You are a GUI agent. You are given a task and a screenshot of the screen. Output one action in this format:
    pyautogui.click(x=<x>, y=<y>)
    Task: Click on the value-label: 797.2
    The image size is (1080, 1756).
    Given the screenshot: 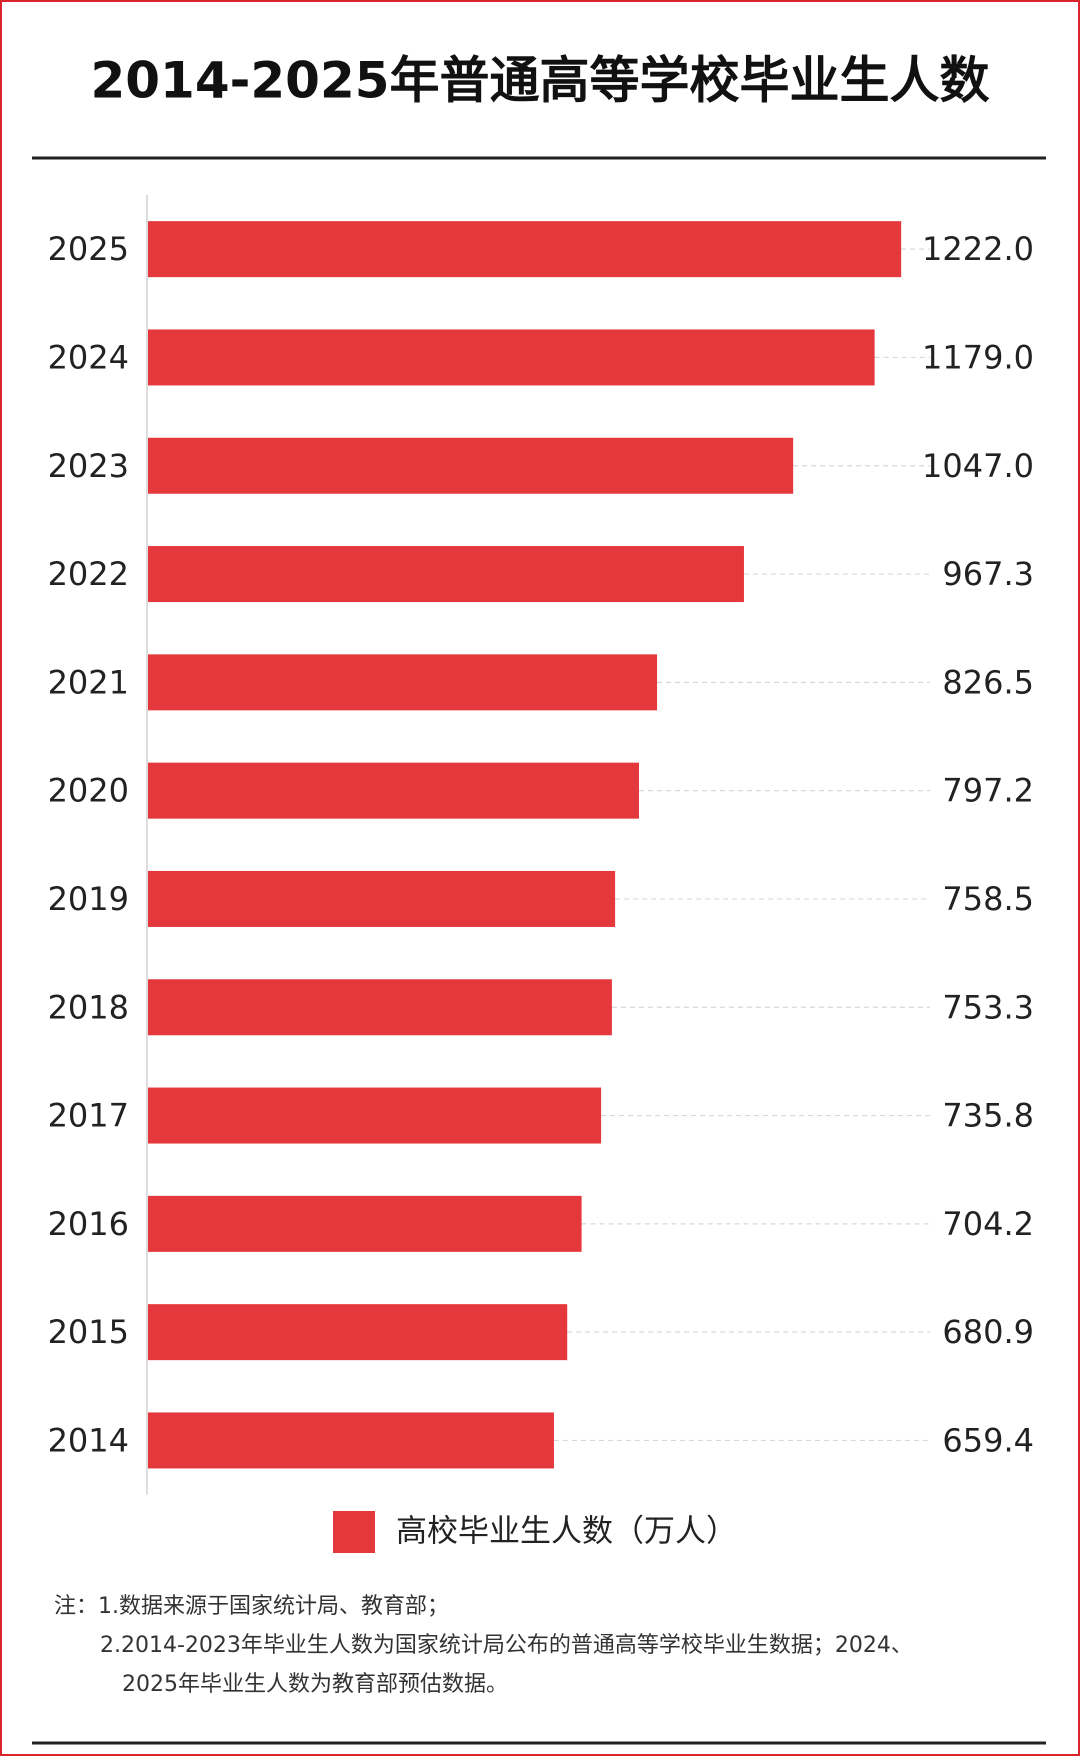 What is the action you would take?
    pyautogui.click(x=988, y=791)
    